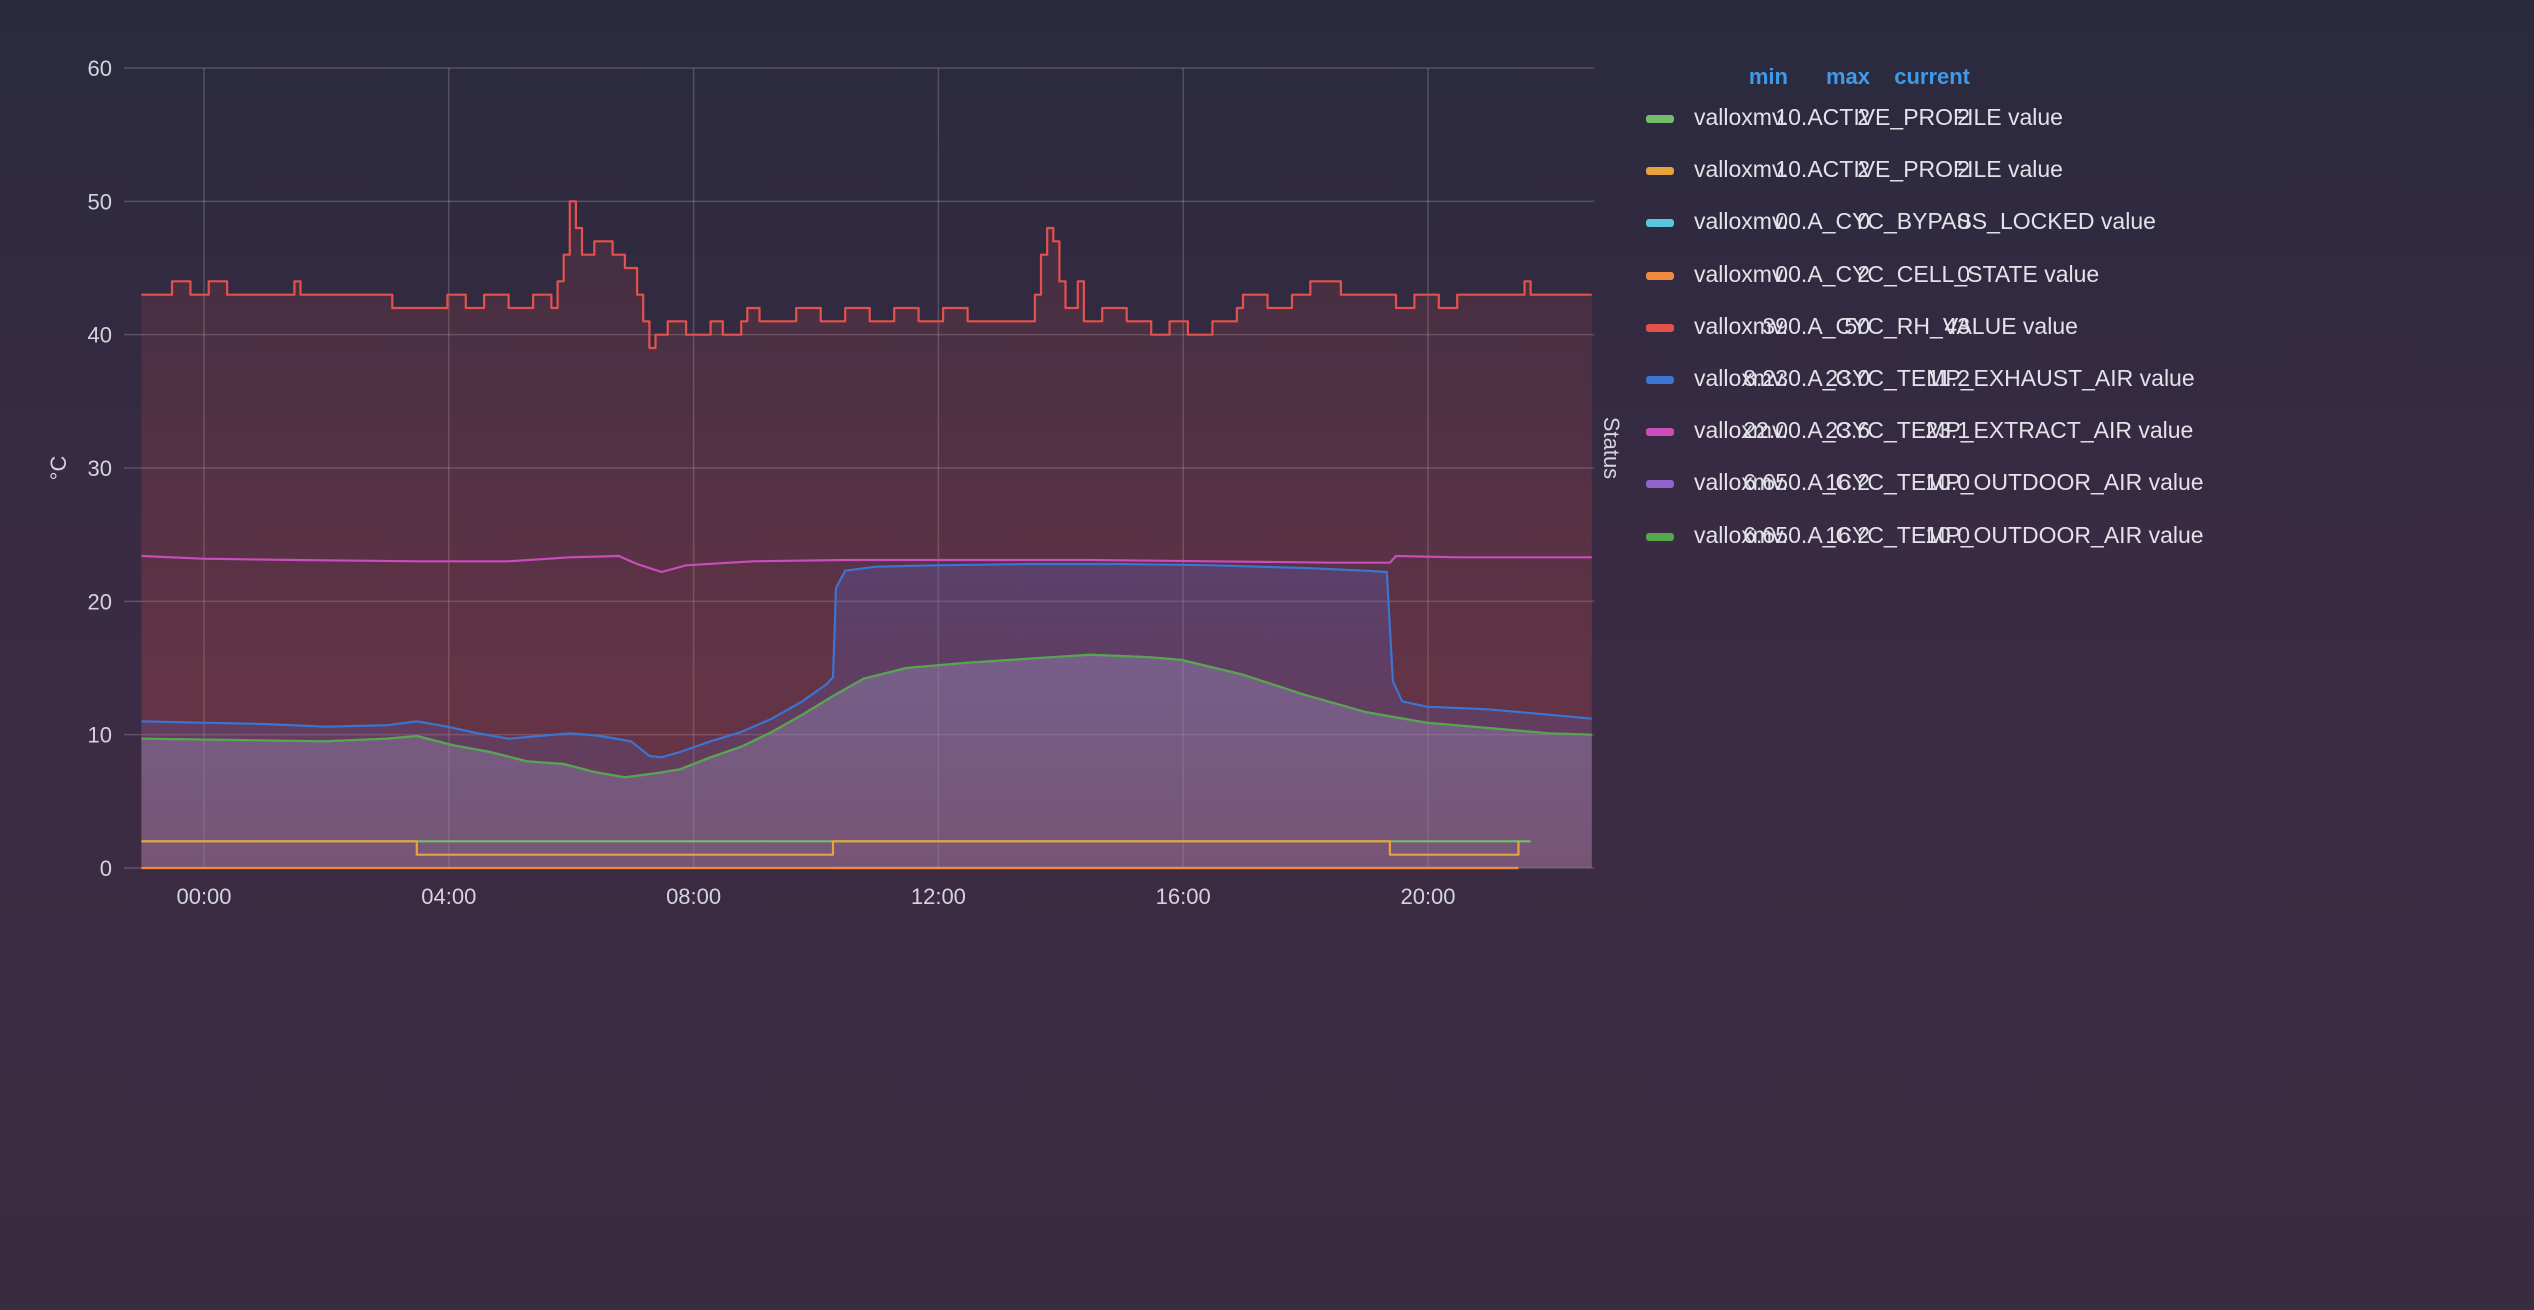 This screenshot has width=2534, height=1310. Describe the element at coordinates (1611, 448) in the screenshot. I see `y2-axis-label: Status` at that location.